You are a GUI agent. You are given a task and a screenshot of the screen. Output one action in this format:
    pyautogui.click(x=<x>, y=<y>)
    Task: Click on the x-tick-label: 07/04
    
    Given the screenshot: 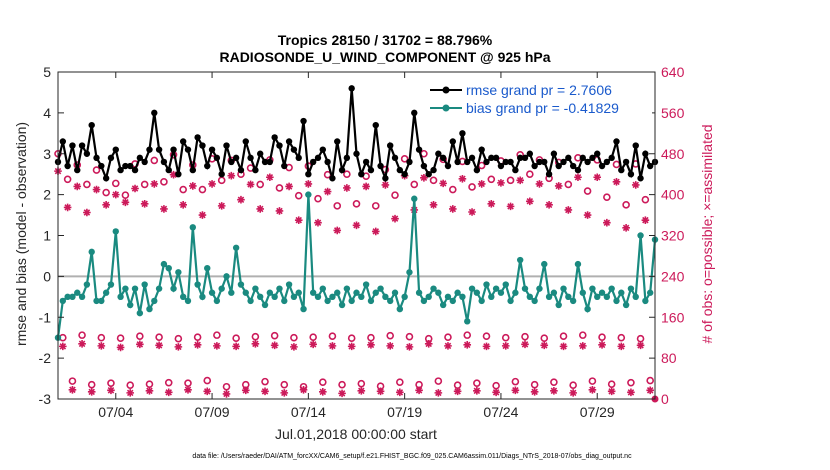 What is the action you would take?
    pyautogui.click(x=115, y=412)
    